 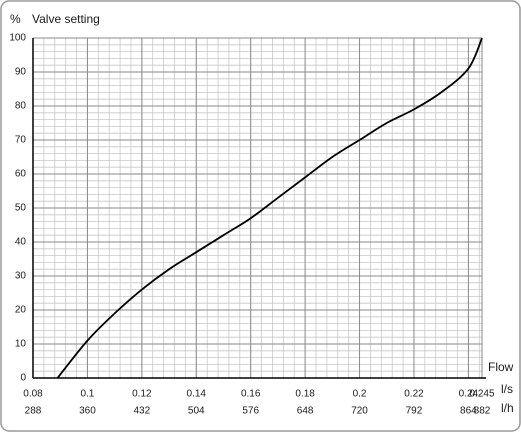 What do you see at coordinates (414, 411) in the screenshot?
I see `x2-tick-label: 792` at bounding box center [414, 411].